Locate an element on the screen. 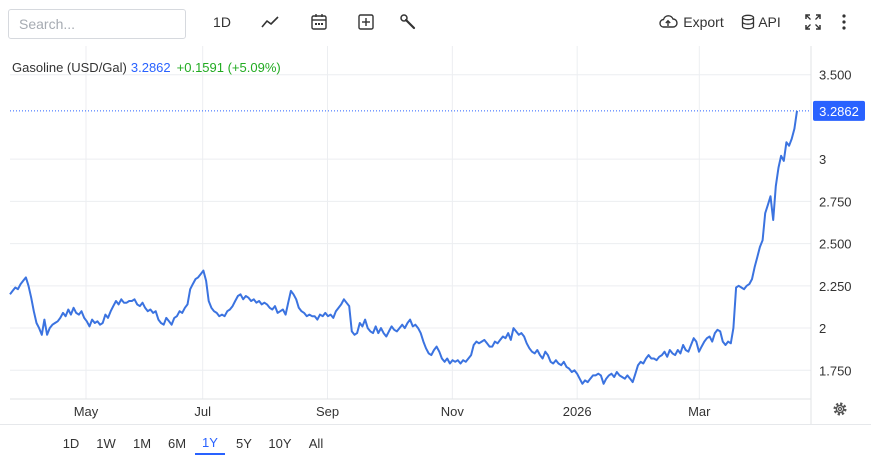 The width and height of the screenshot is (871, 460). line-chart-icon is located at coordinates (270, 22).